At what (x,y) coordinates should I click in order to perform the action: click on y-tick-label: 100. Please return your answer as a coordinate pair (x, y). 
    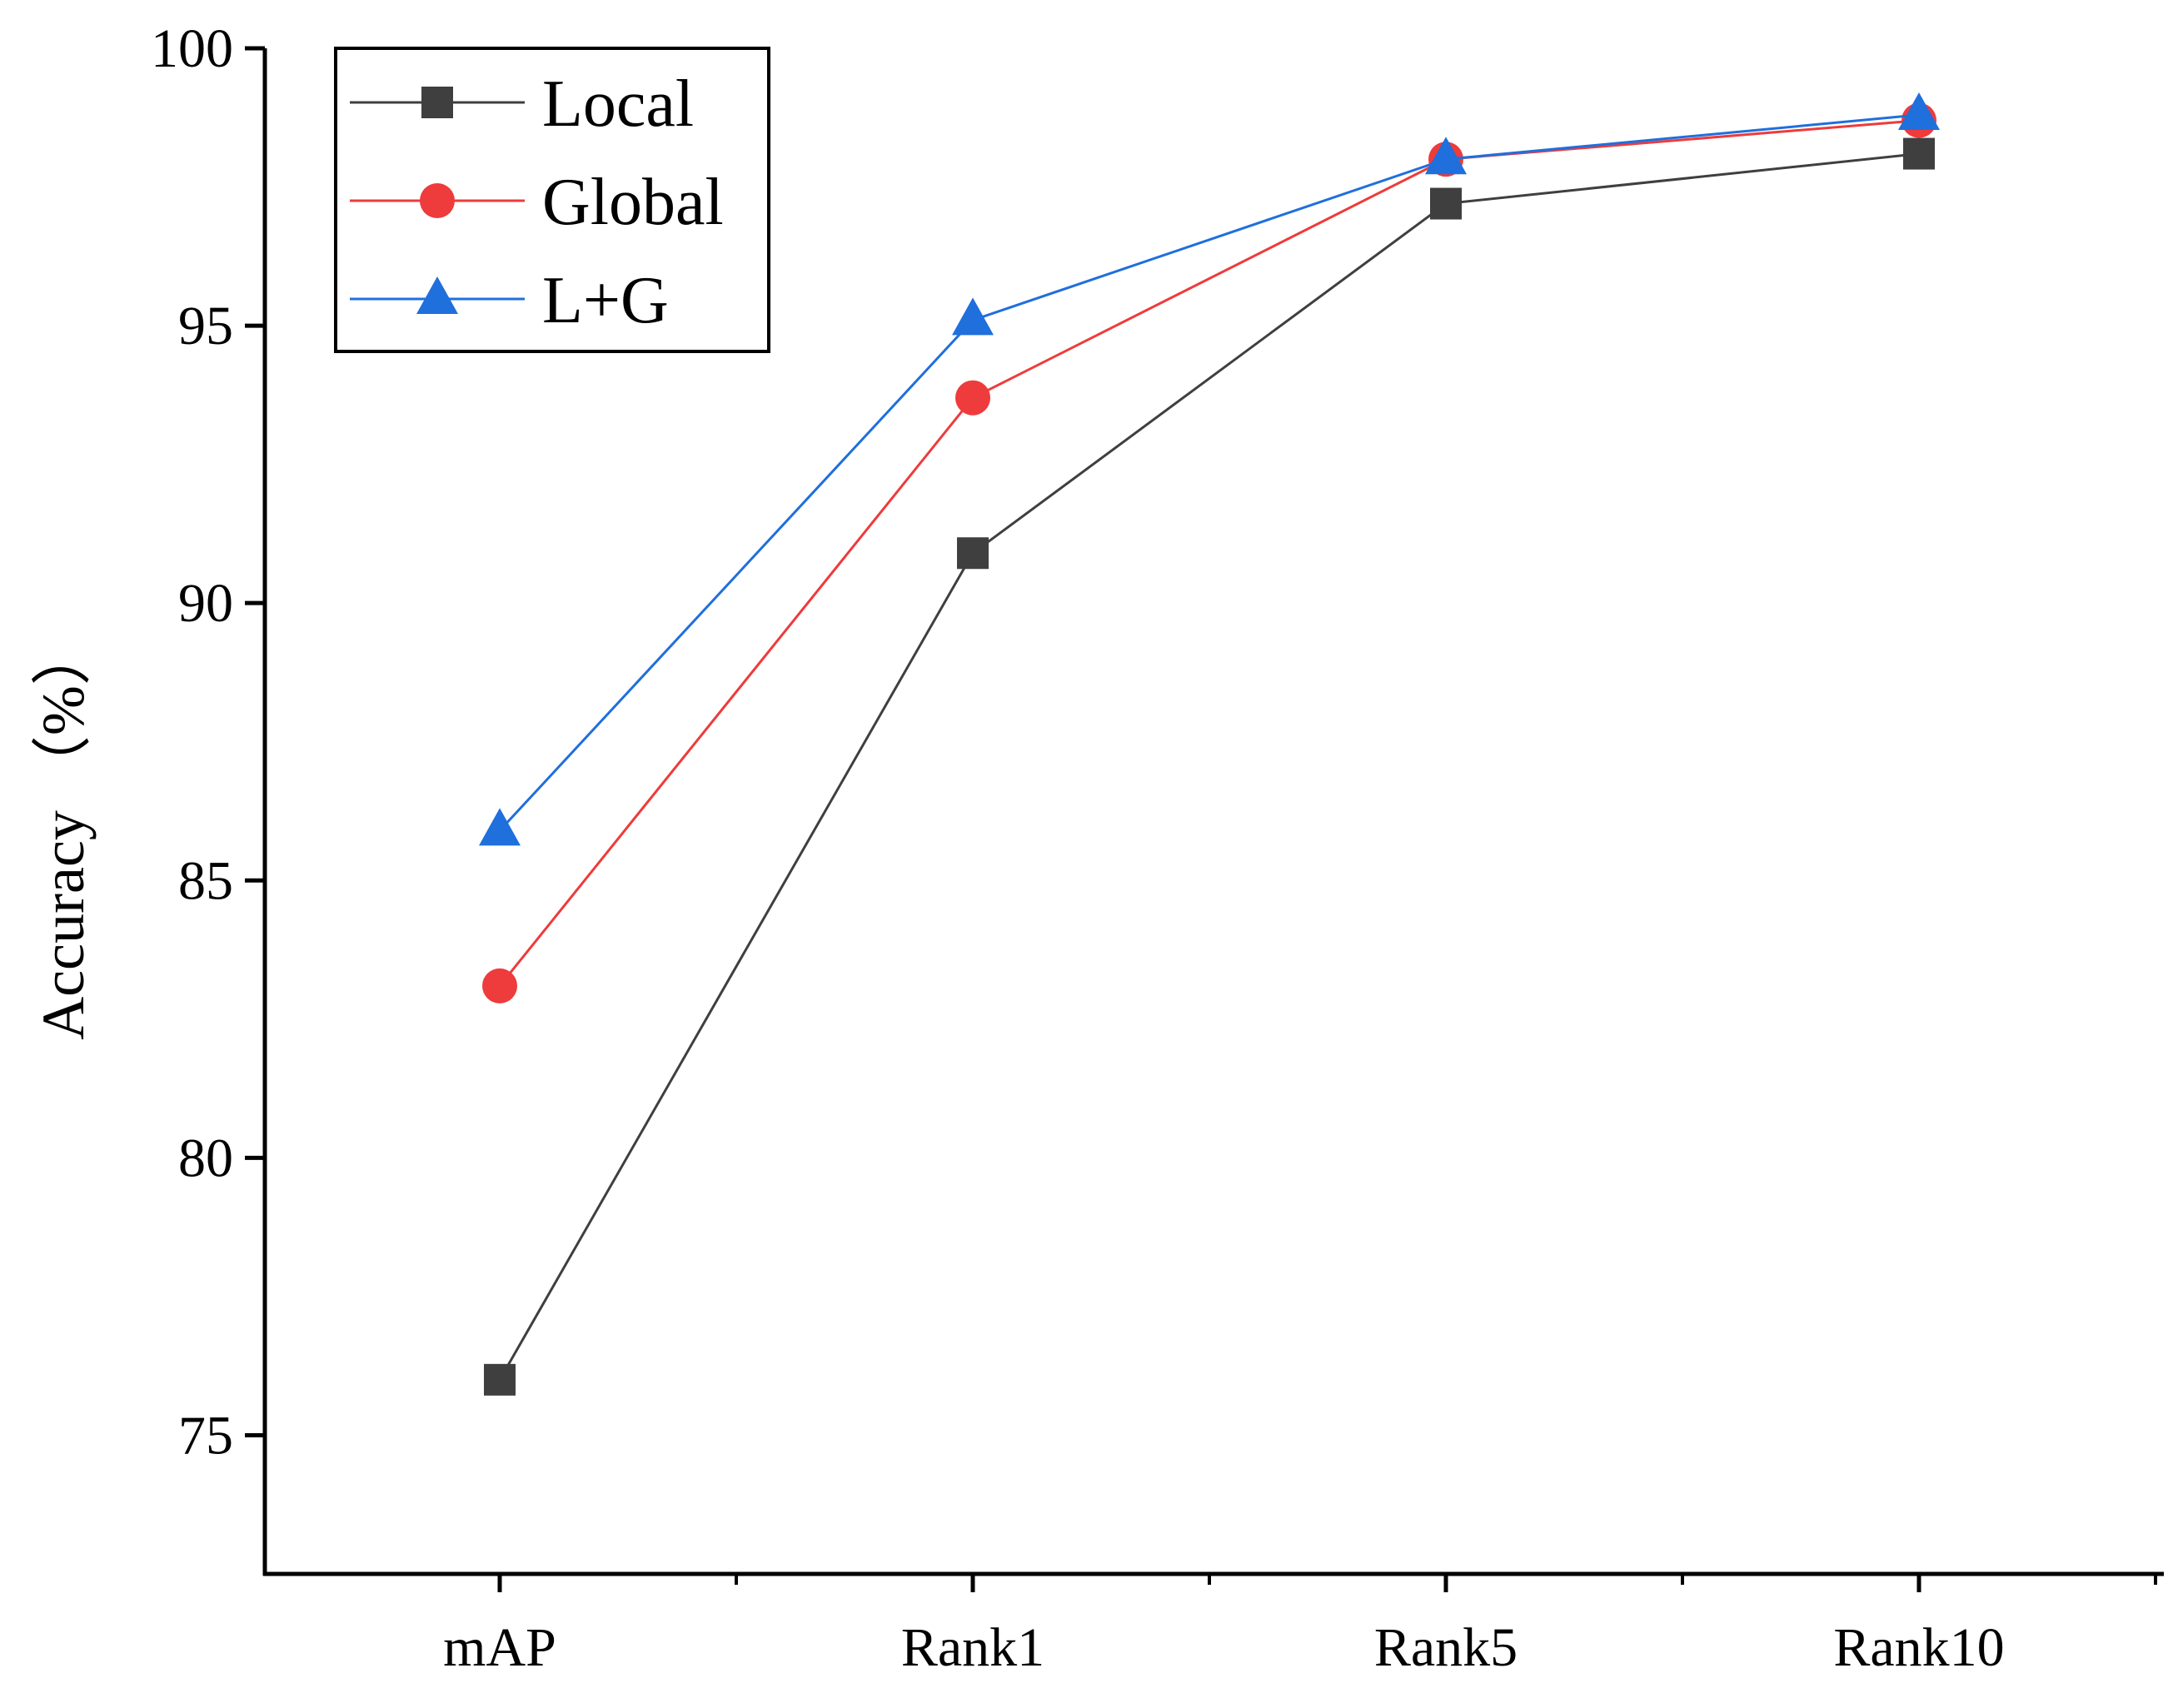
    Looking at the image, I should click on (192, 48).